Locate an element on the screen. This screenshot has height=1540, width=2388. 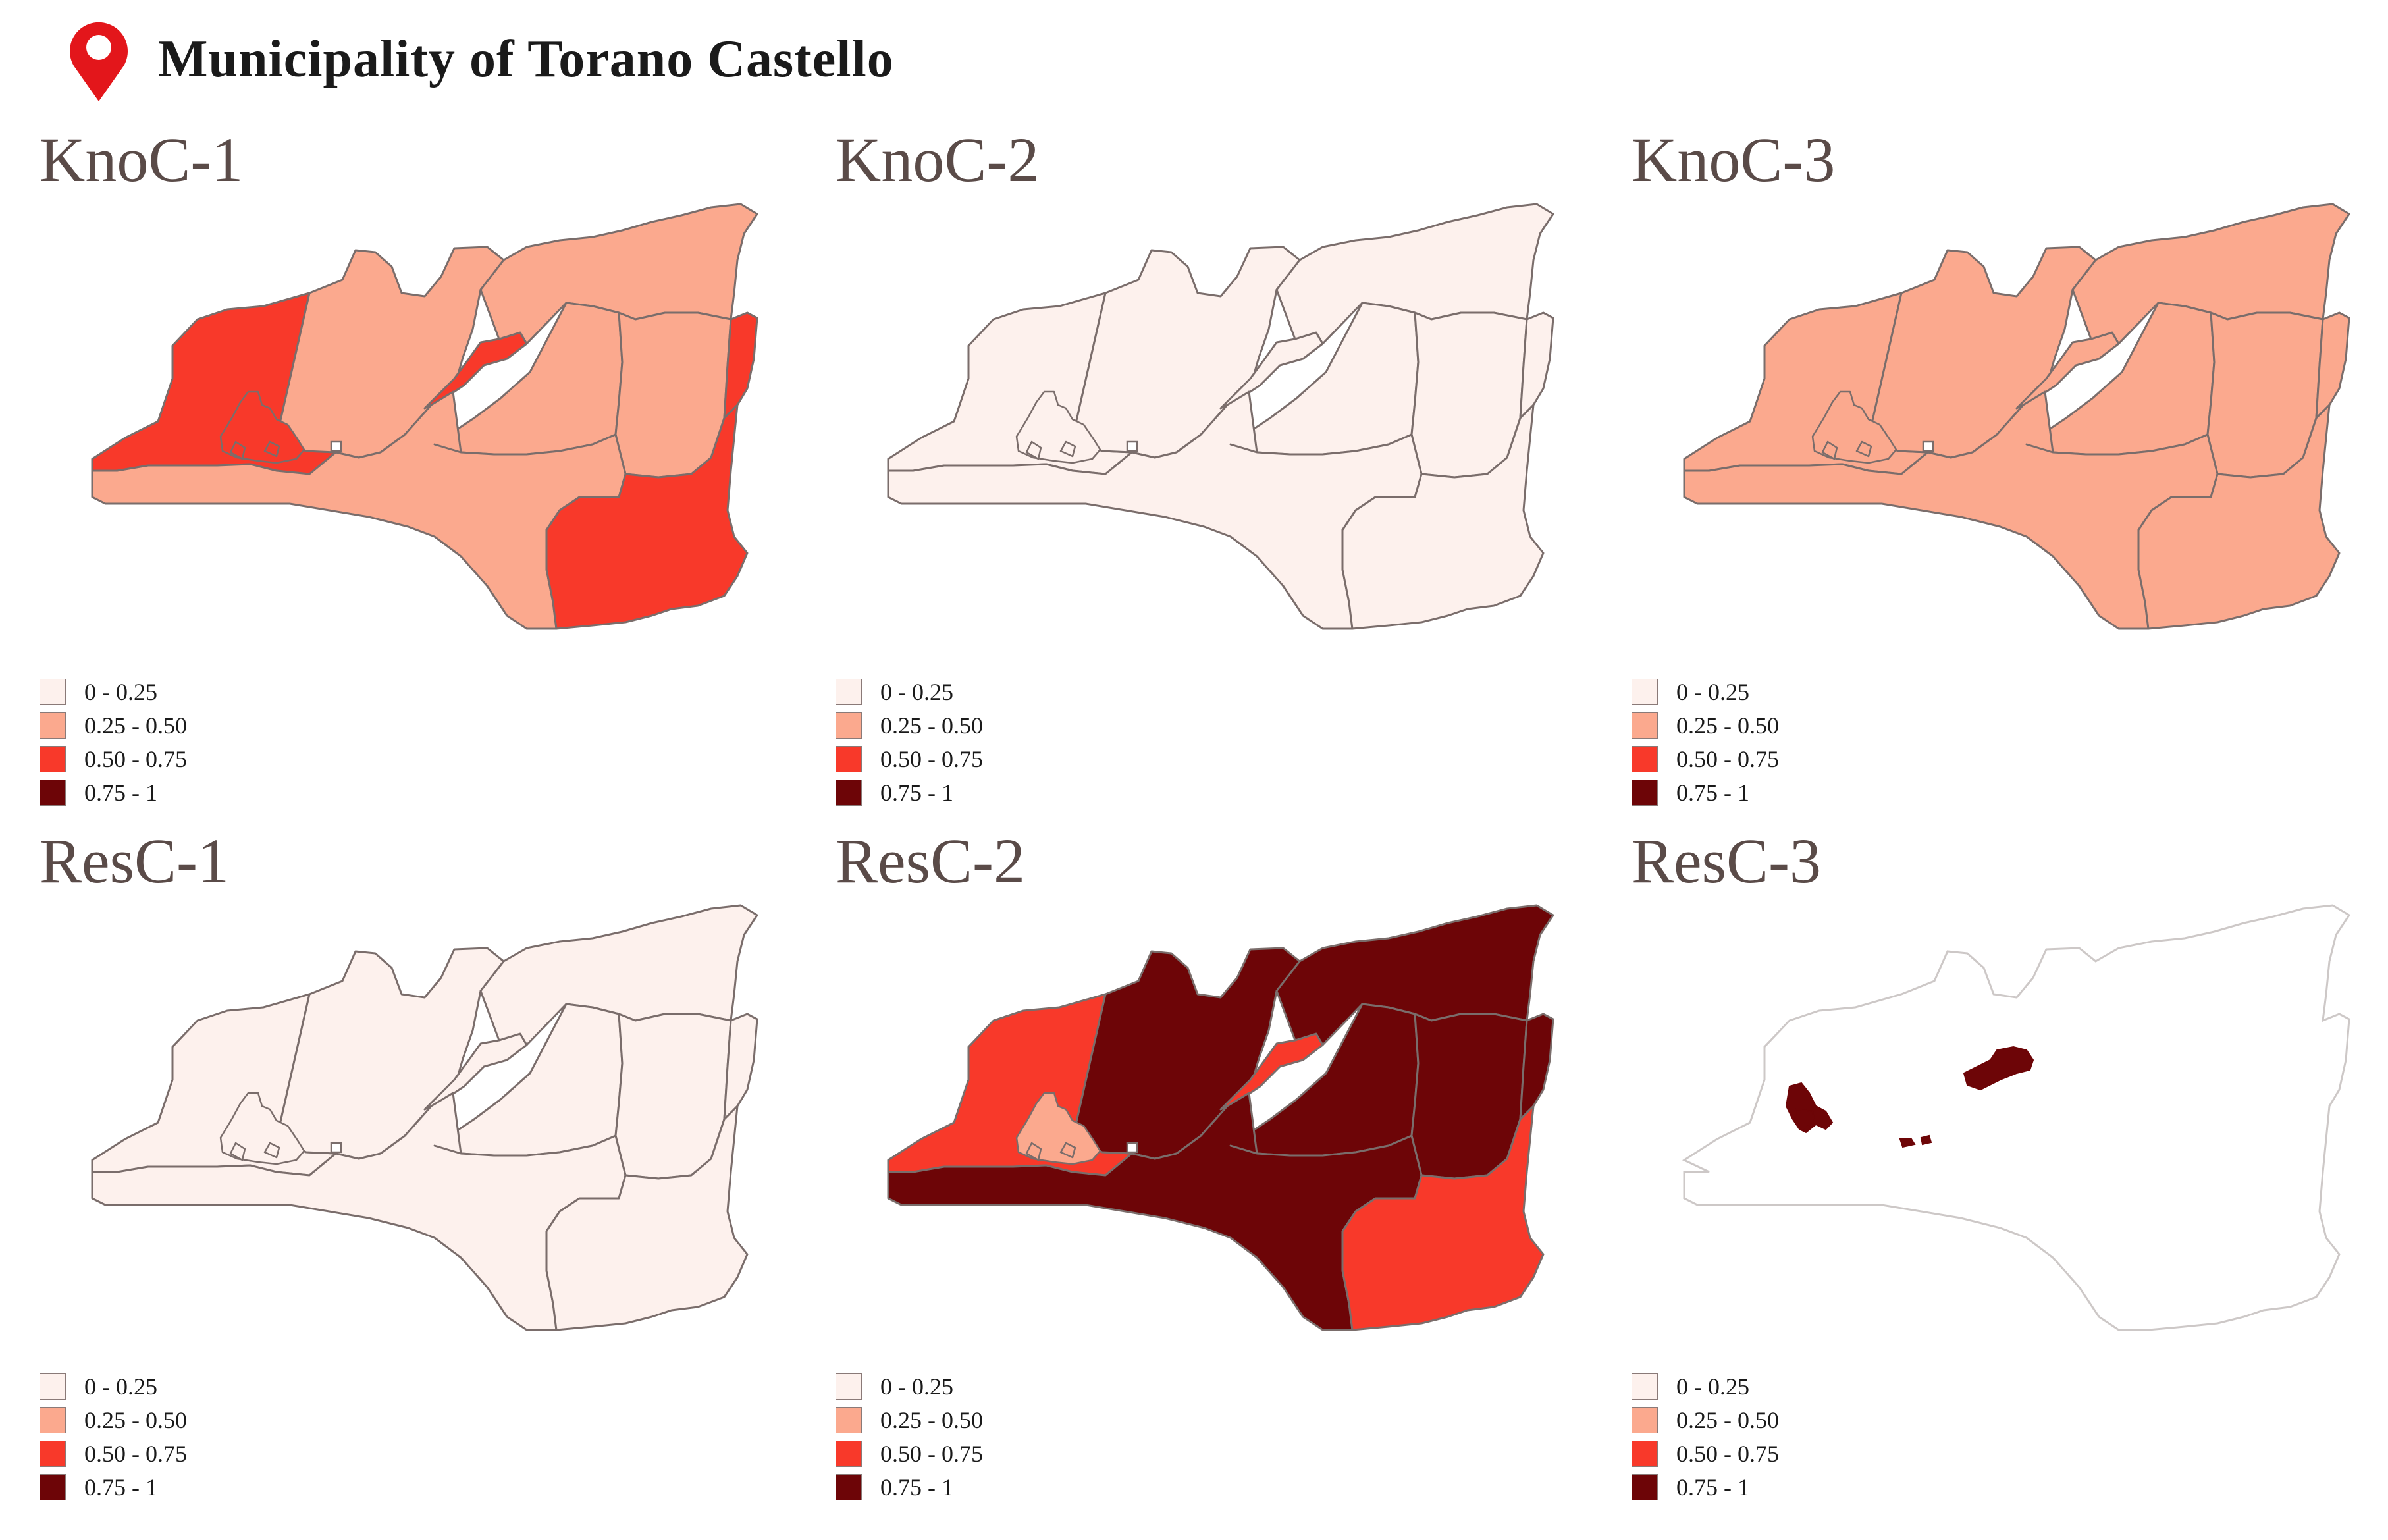
map-region-south-strip is located at coordinates (1951, 1211).